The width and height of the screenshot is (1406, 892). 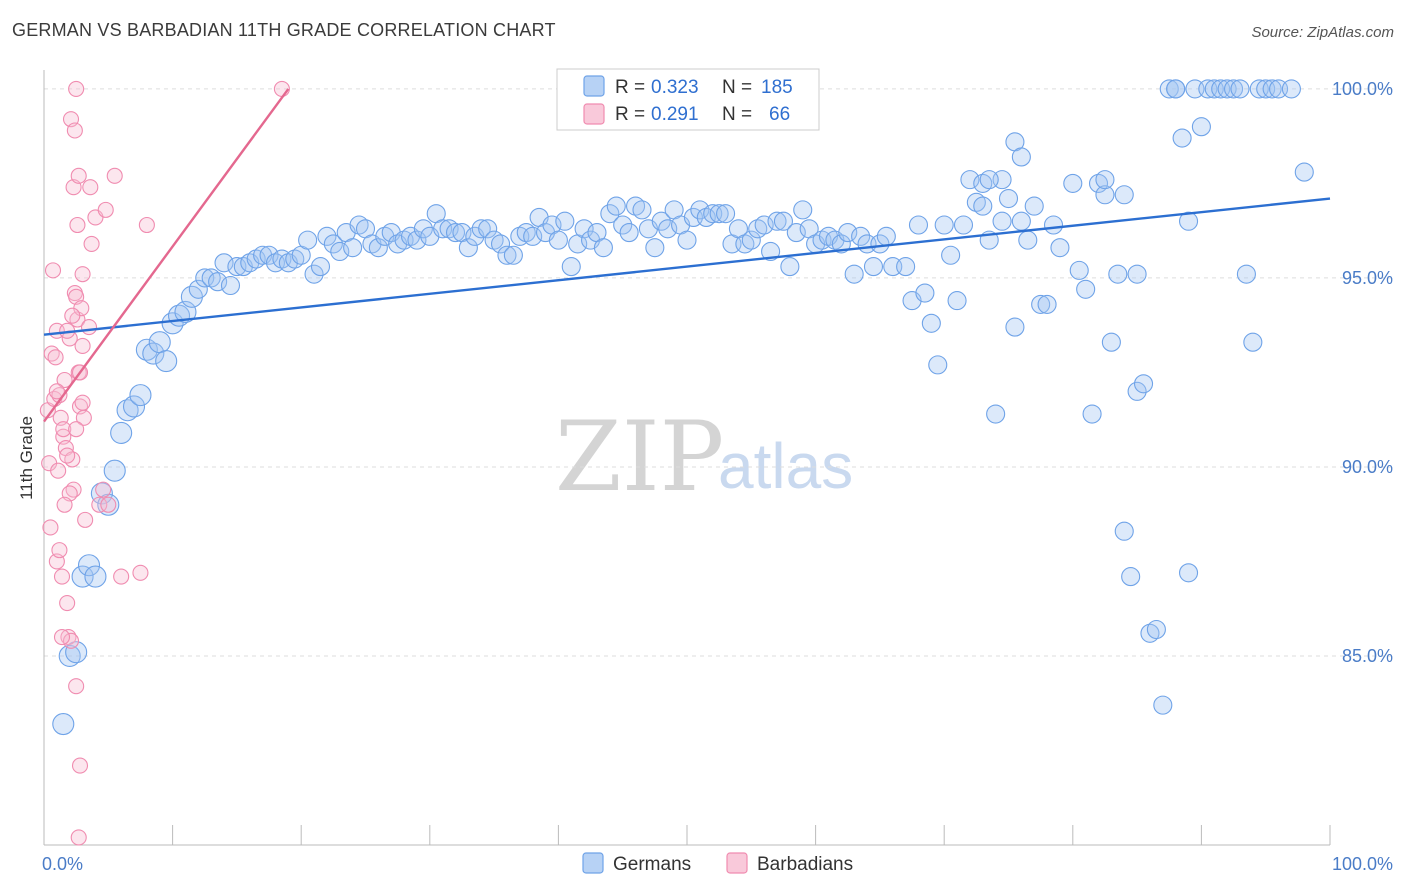 What do you see at coordinates (652, 864) in the screenshot?
I see `bottom-legend-label-germans: Germans` at bounding box center [652, 864].